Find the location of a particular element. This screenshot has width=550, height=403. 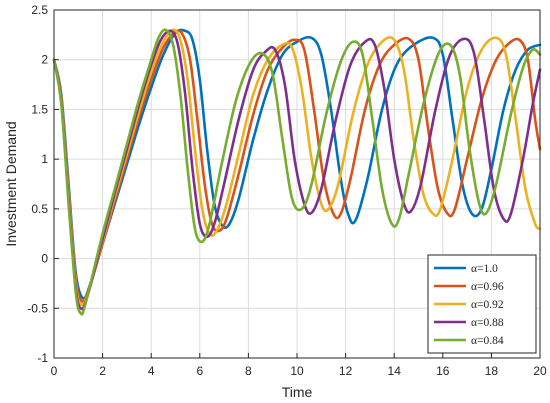

legend-label-4: α=0.84 is located at coordinates (487, 341).